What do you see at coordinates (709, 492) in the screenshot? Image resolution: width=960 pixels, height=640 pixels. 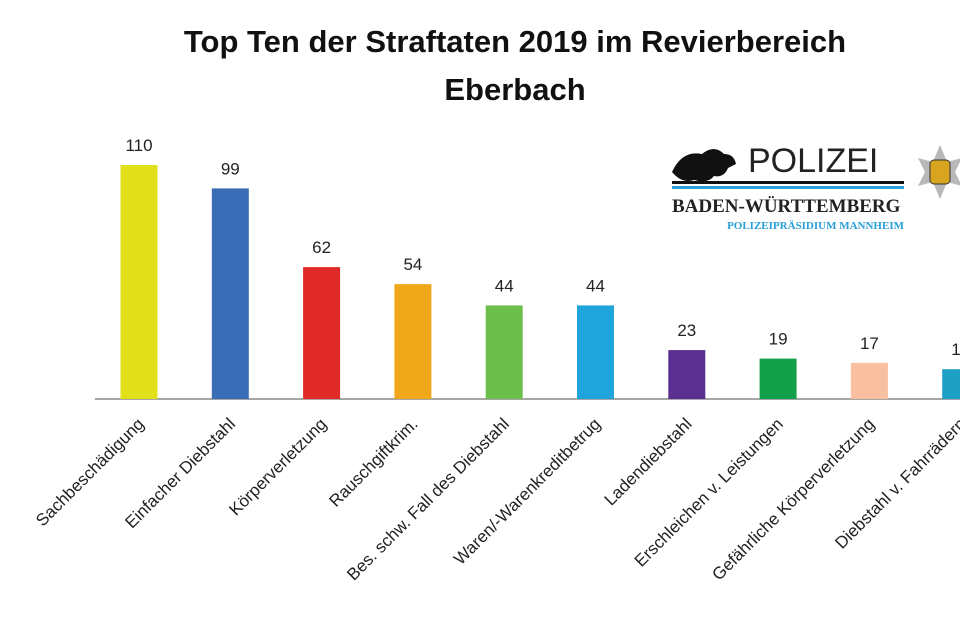 I see `x-tick-label: Erschleichen v. Leistungen` at bounding box center [709, 492].